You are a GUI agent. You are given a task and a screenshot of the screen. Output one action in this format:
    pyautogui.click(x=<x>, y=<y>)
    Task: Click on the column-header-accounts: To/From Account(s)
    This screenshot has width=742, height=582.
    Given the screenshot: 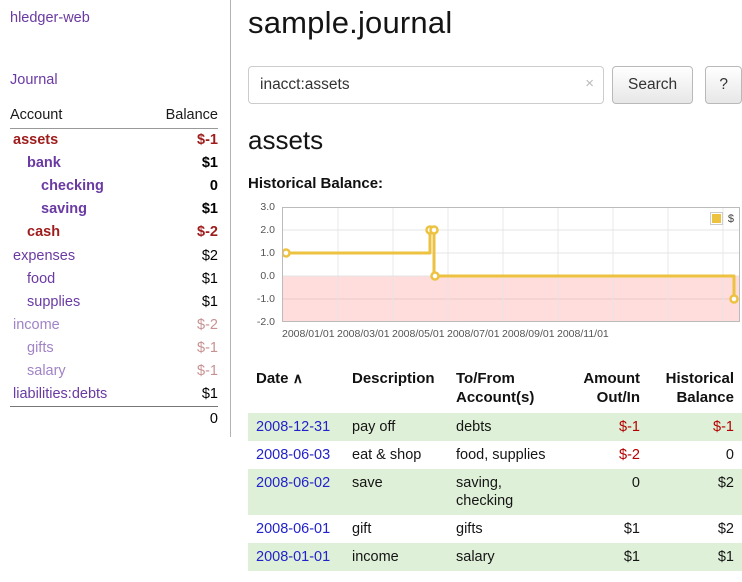 What is the action you would take?
    pyautogui.click(x=495, y=388)
    